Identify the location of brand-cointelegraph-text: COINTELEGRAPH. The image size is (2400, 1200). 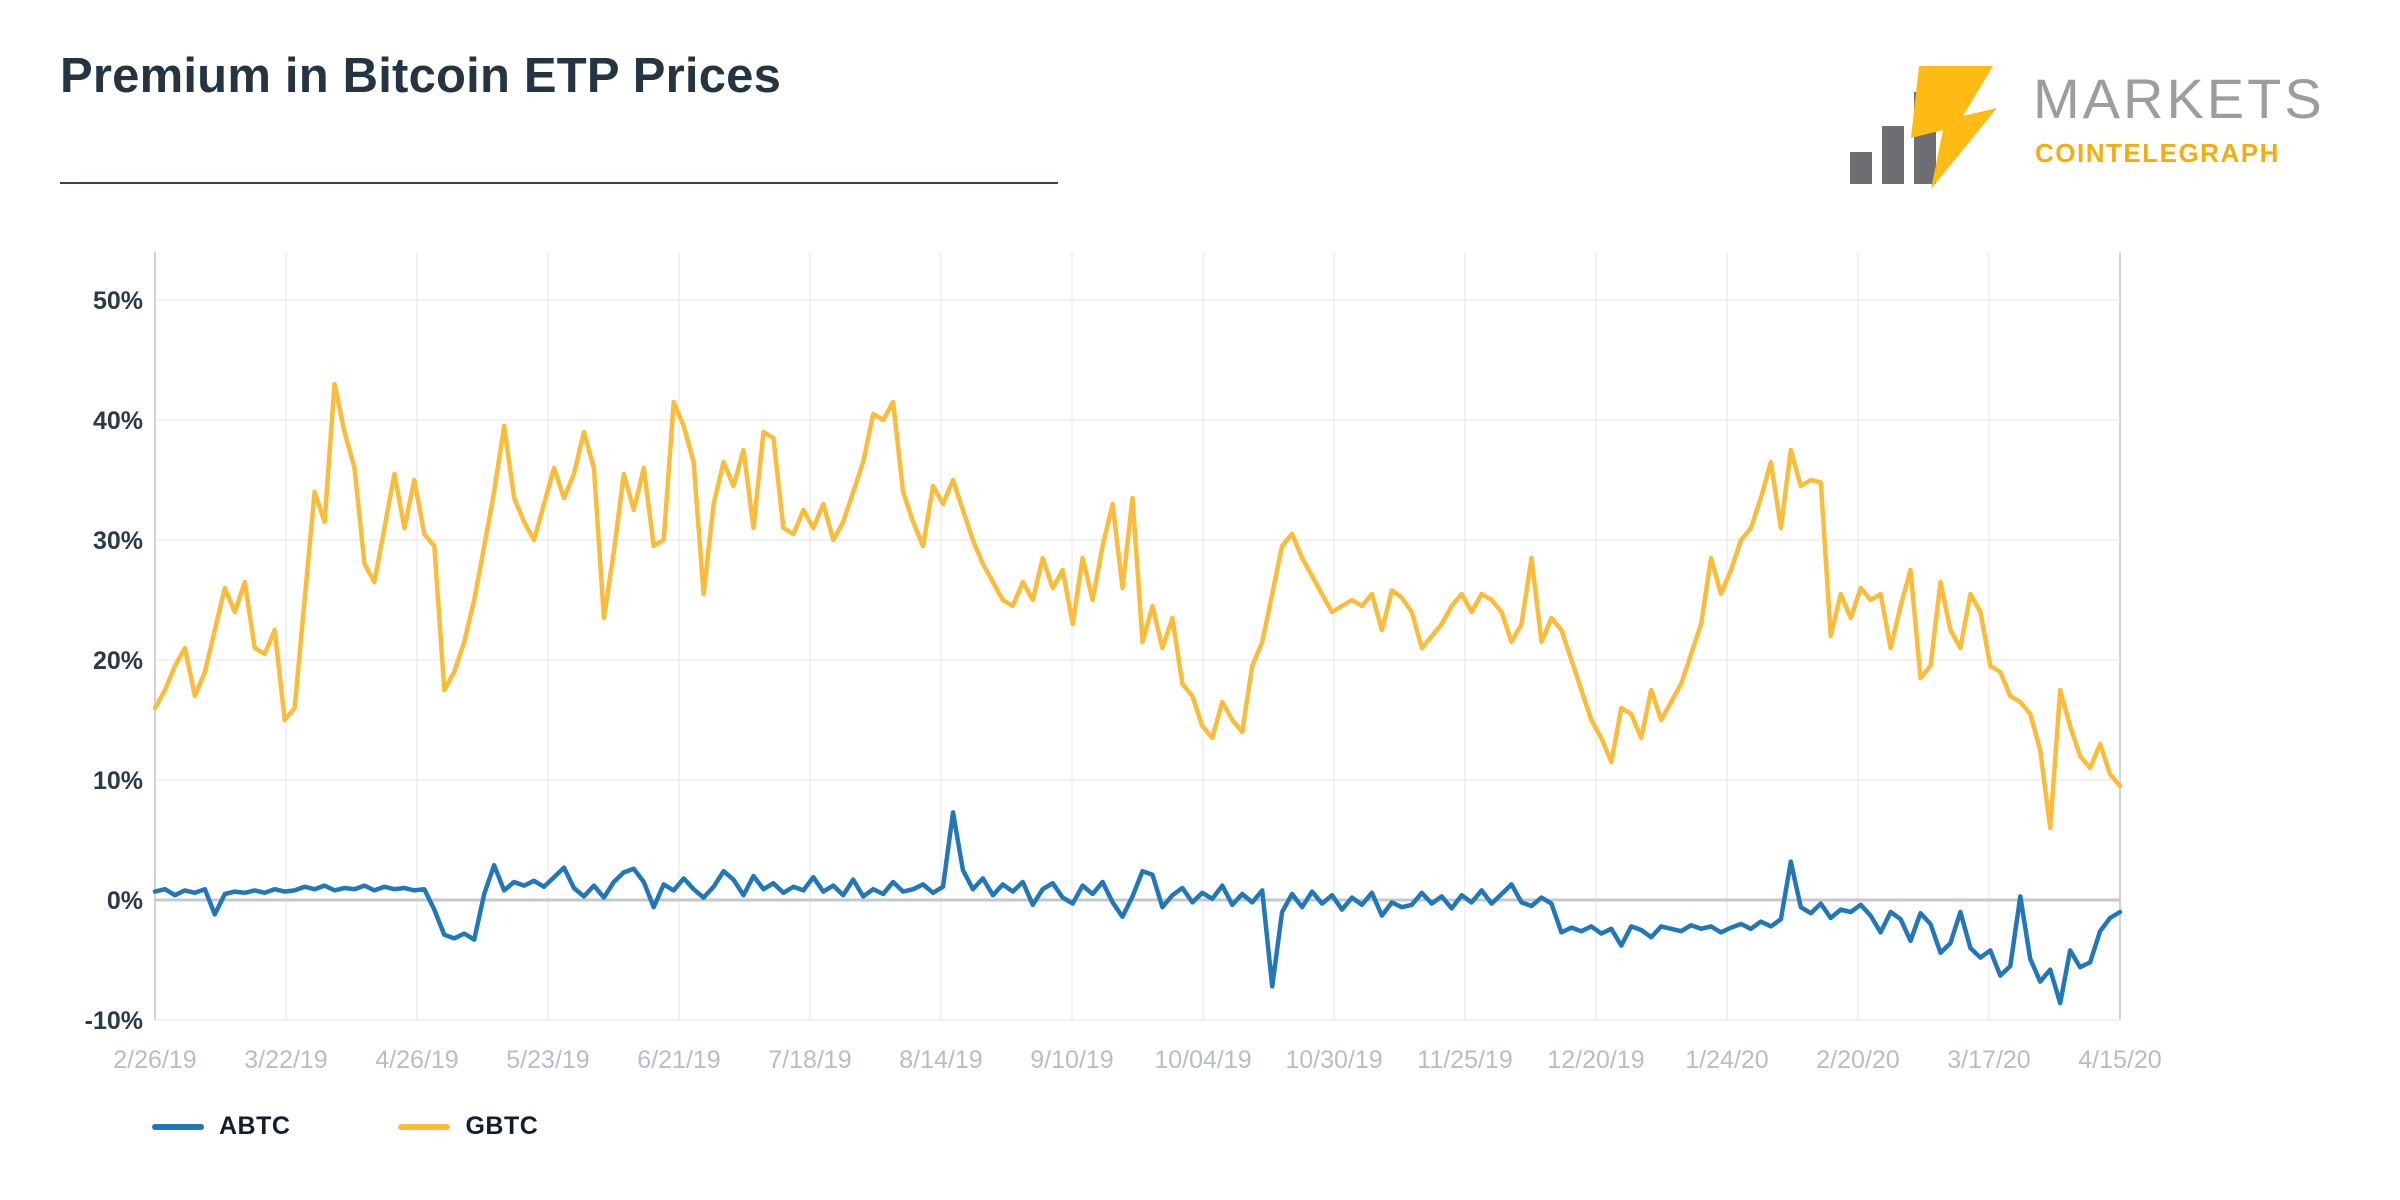
(2157, 153).